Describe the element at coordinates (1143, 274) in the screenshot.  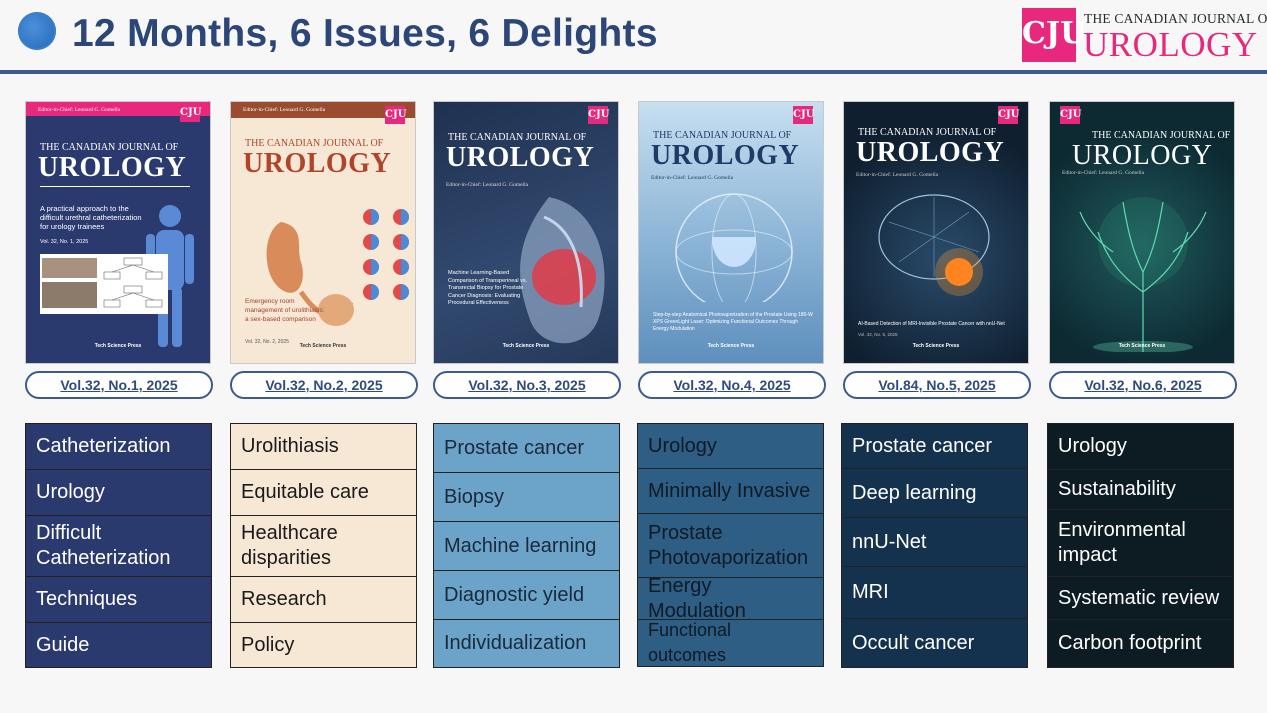
I see `circuit-tree-illustration` at that location.